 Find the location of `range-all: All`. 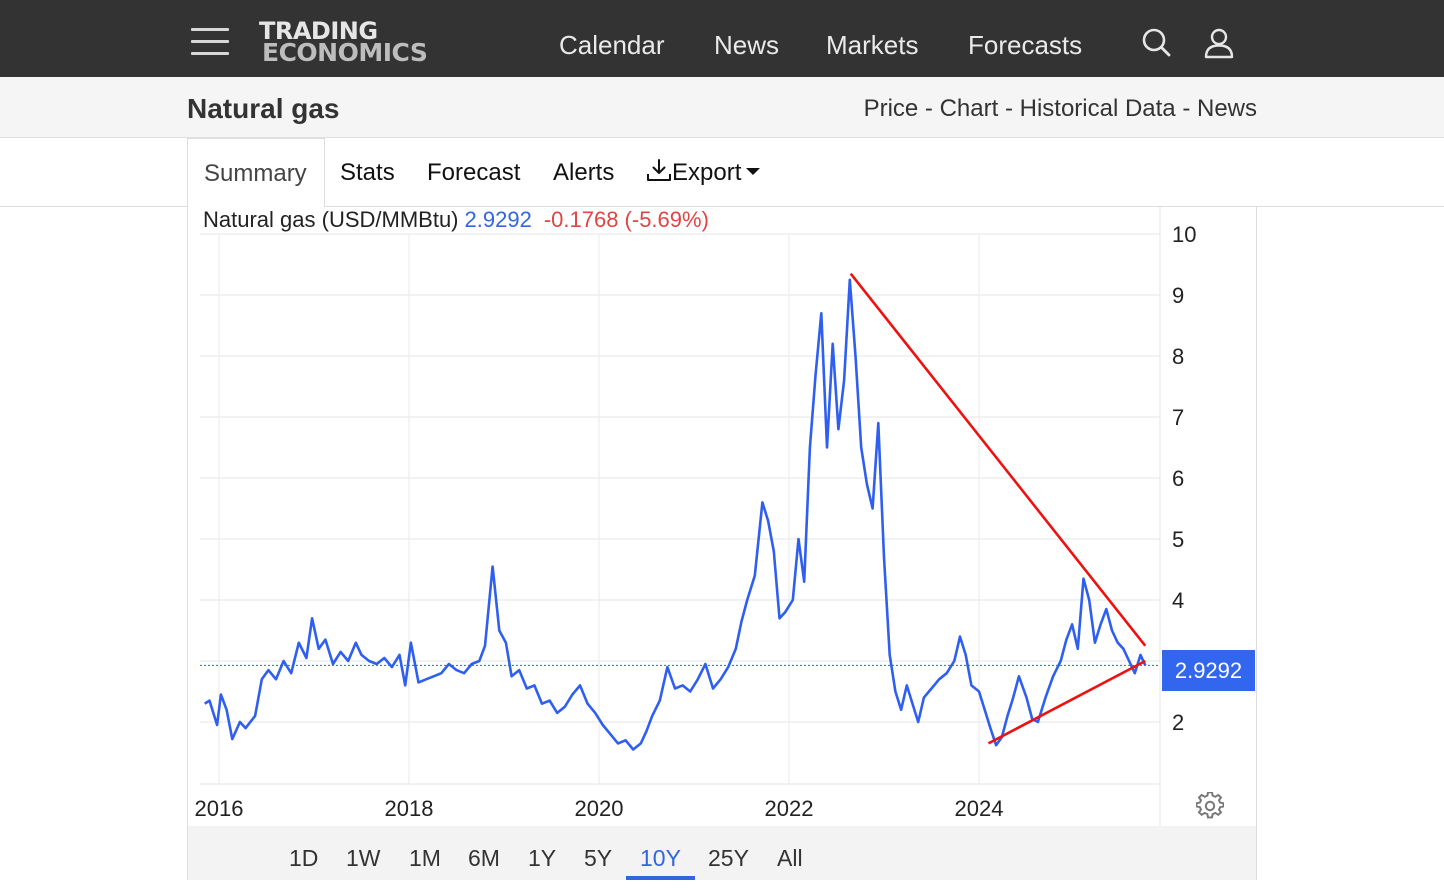

range-all: All is located at coordinates (790, 858).